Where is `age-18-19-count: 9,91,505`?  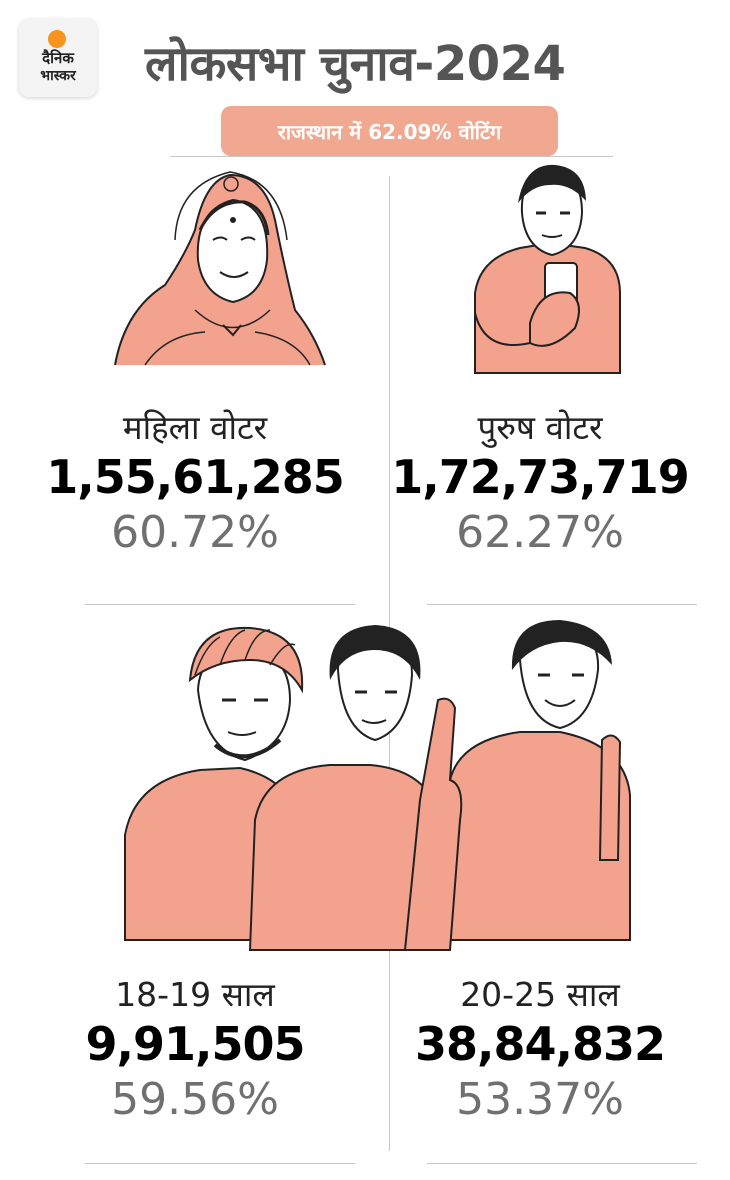 age-18-19-count: 9,91,505 is located at coordinates (195, 1044).